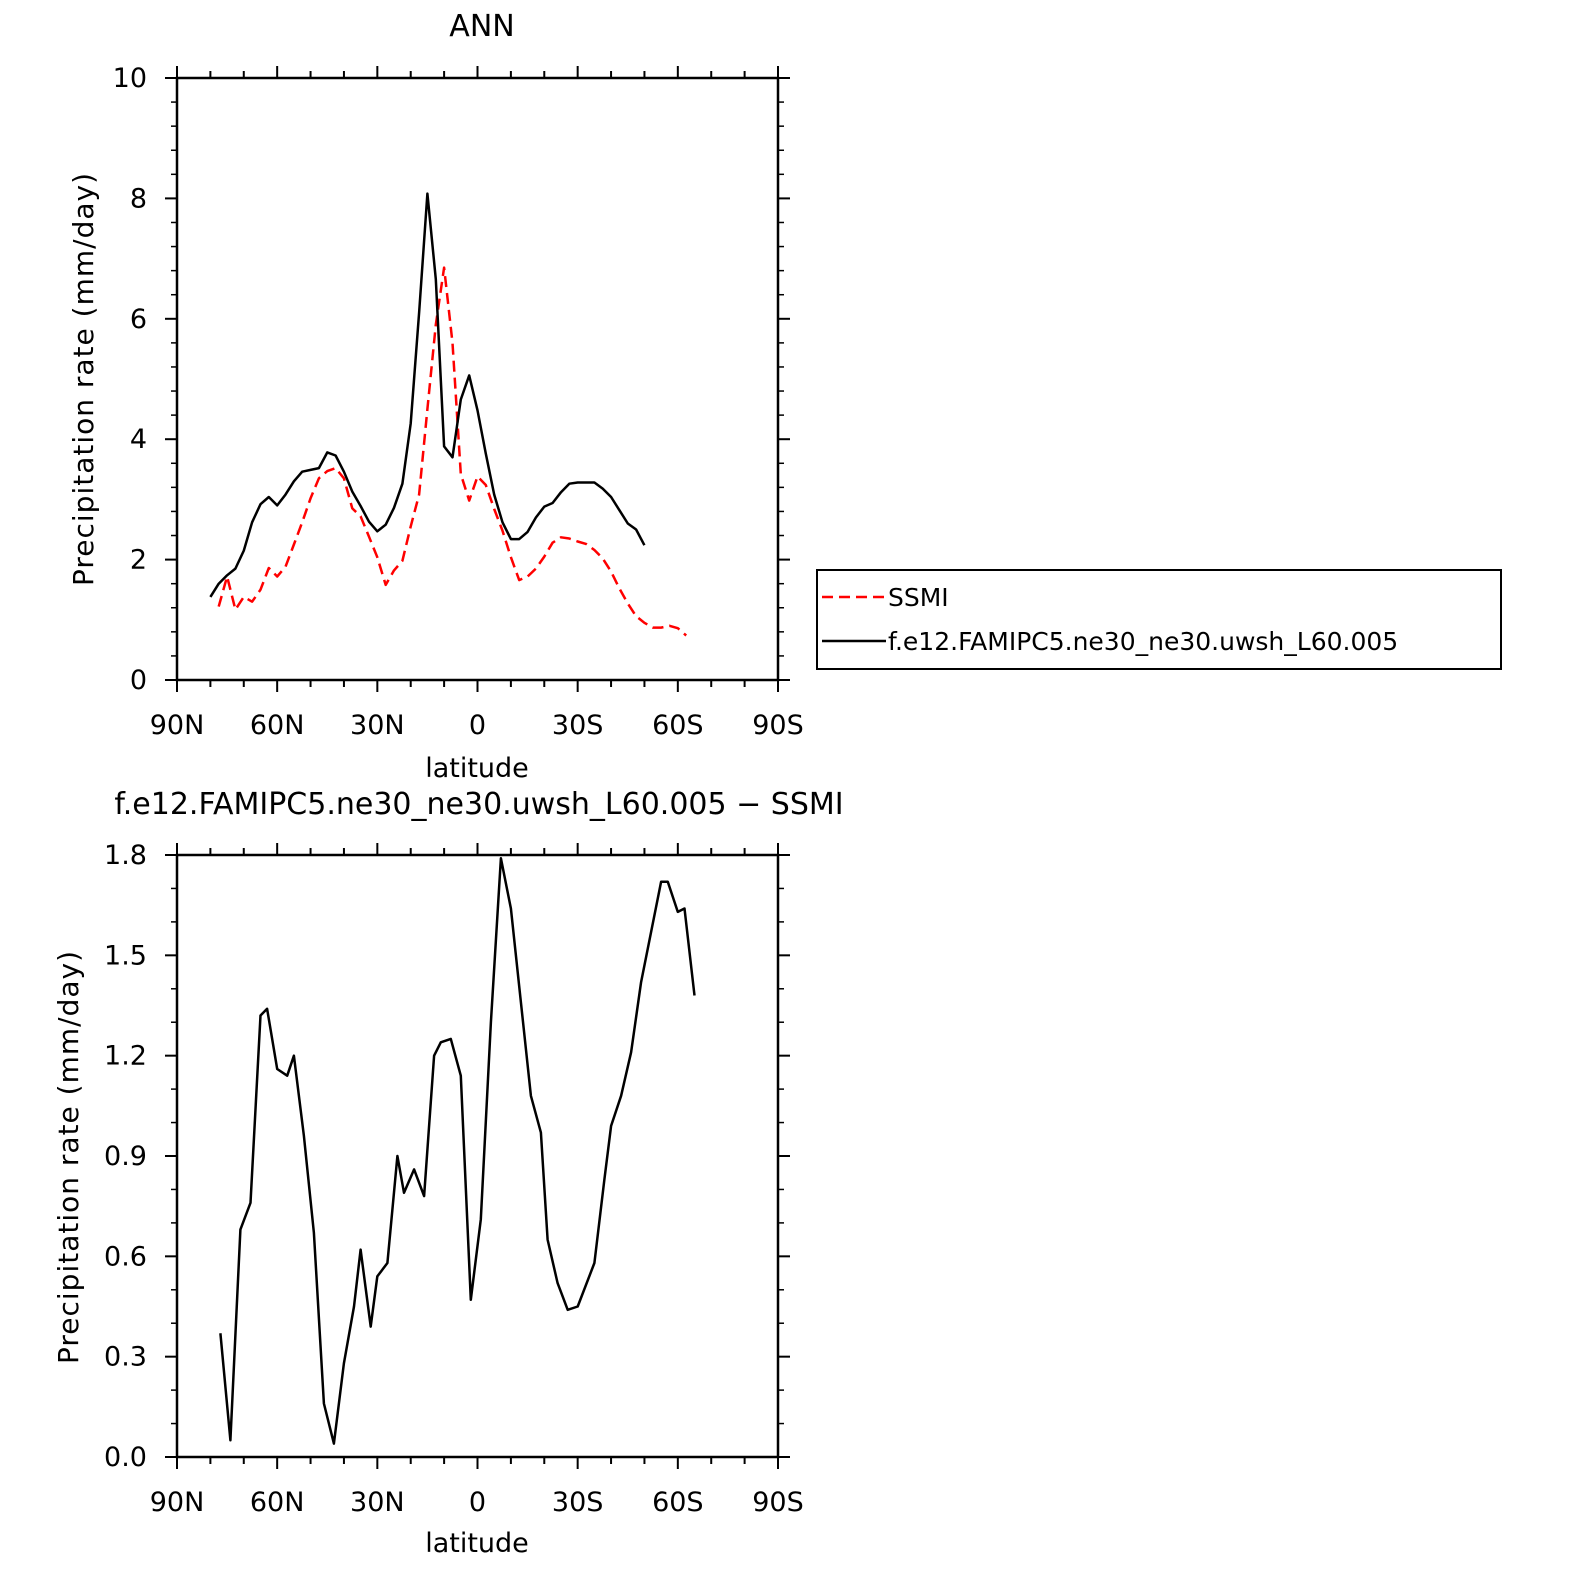  I want to click on legend-label-ssmi: SSMI, so click(918, 597).